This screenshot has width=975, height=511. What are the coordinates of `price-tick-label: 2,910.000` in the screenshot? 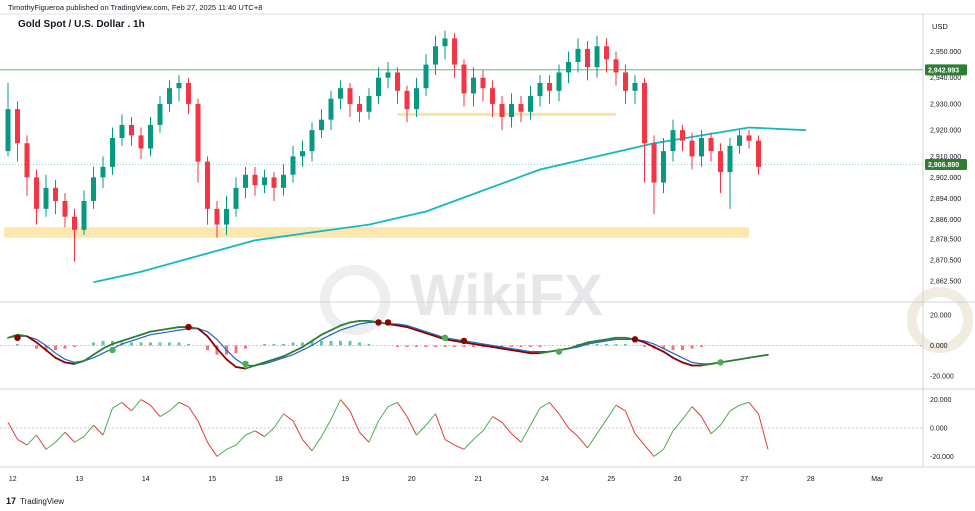 It's located at (945, 157).